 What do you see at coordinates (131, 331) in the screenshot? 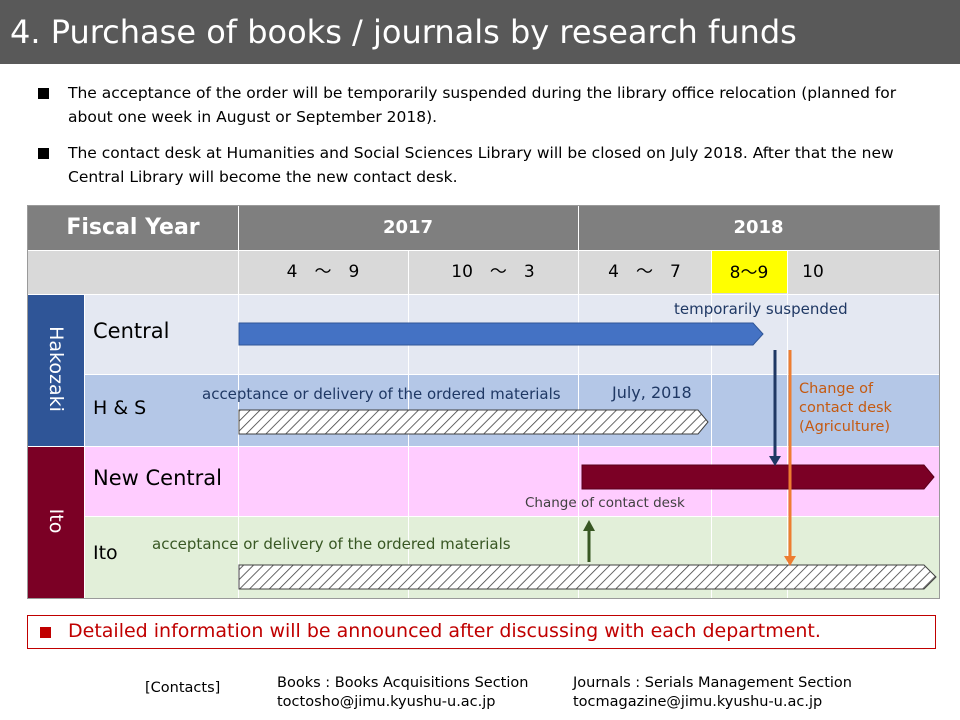
I see `row-label-central: Central` at bounding box center [131, 331].